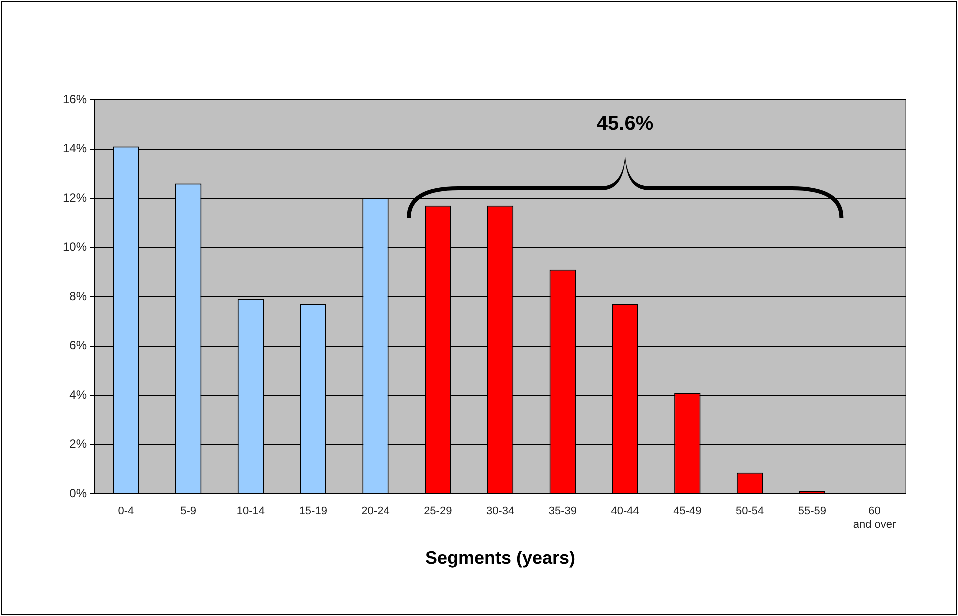 Image resolution: width=958 pixels, height=616 pixels. What do you see at coordinates (79, 444) in the screenshot?
I see `y-tick-label: 2%` at bounding box center [79, 444].